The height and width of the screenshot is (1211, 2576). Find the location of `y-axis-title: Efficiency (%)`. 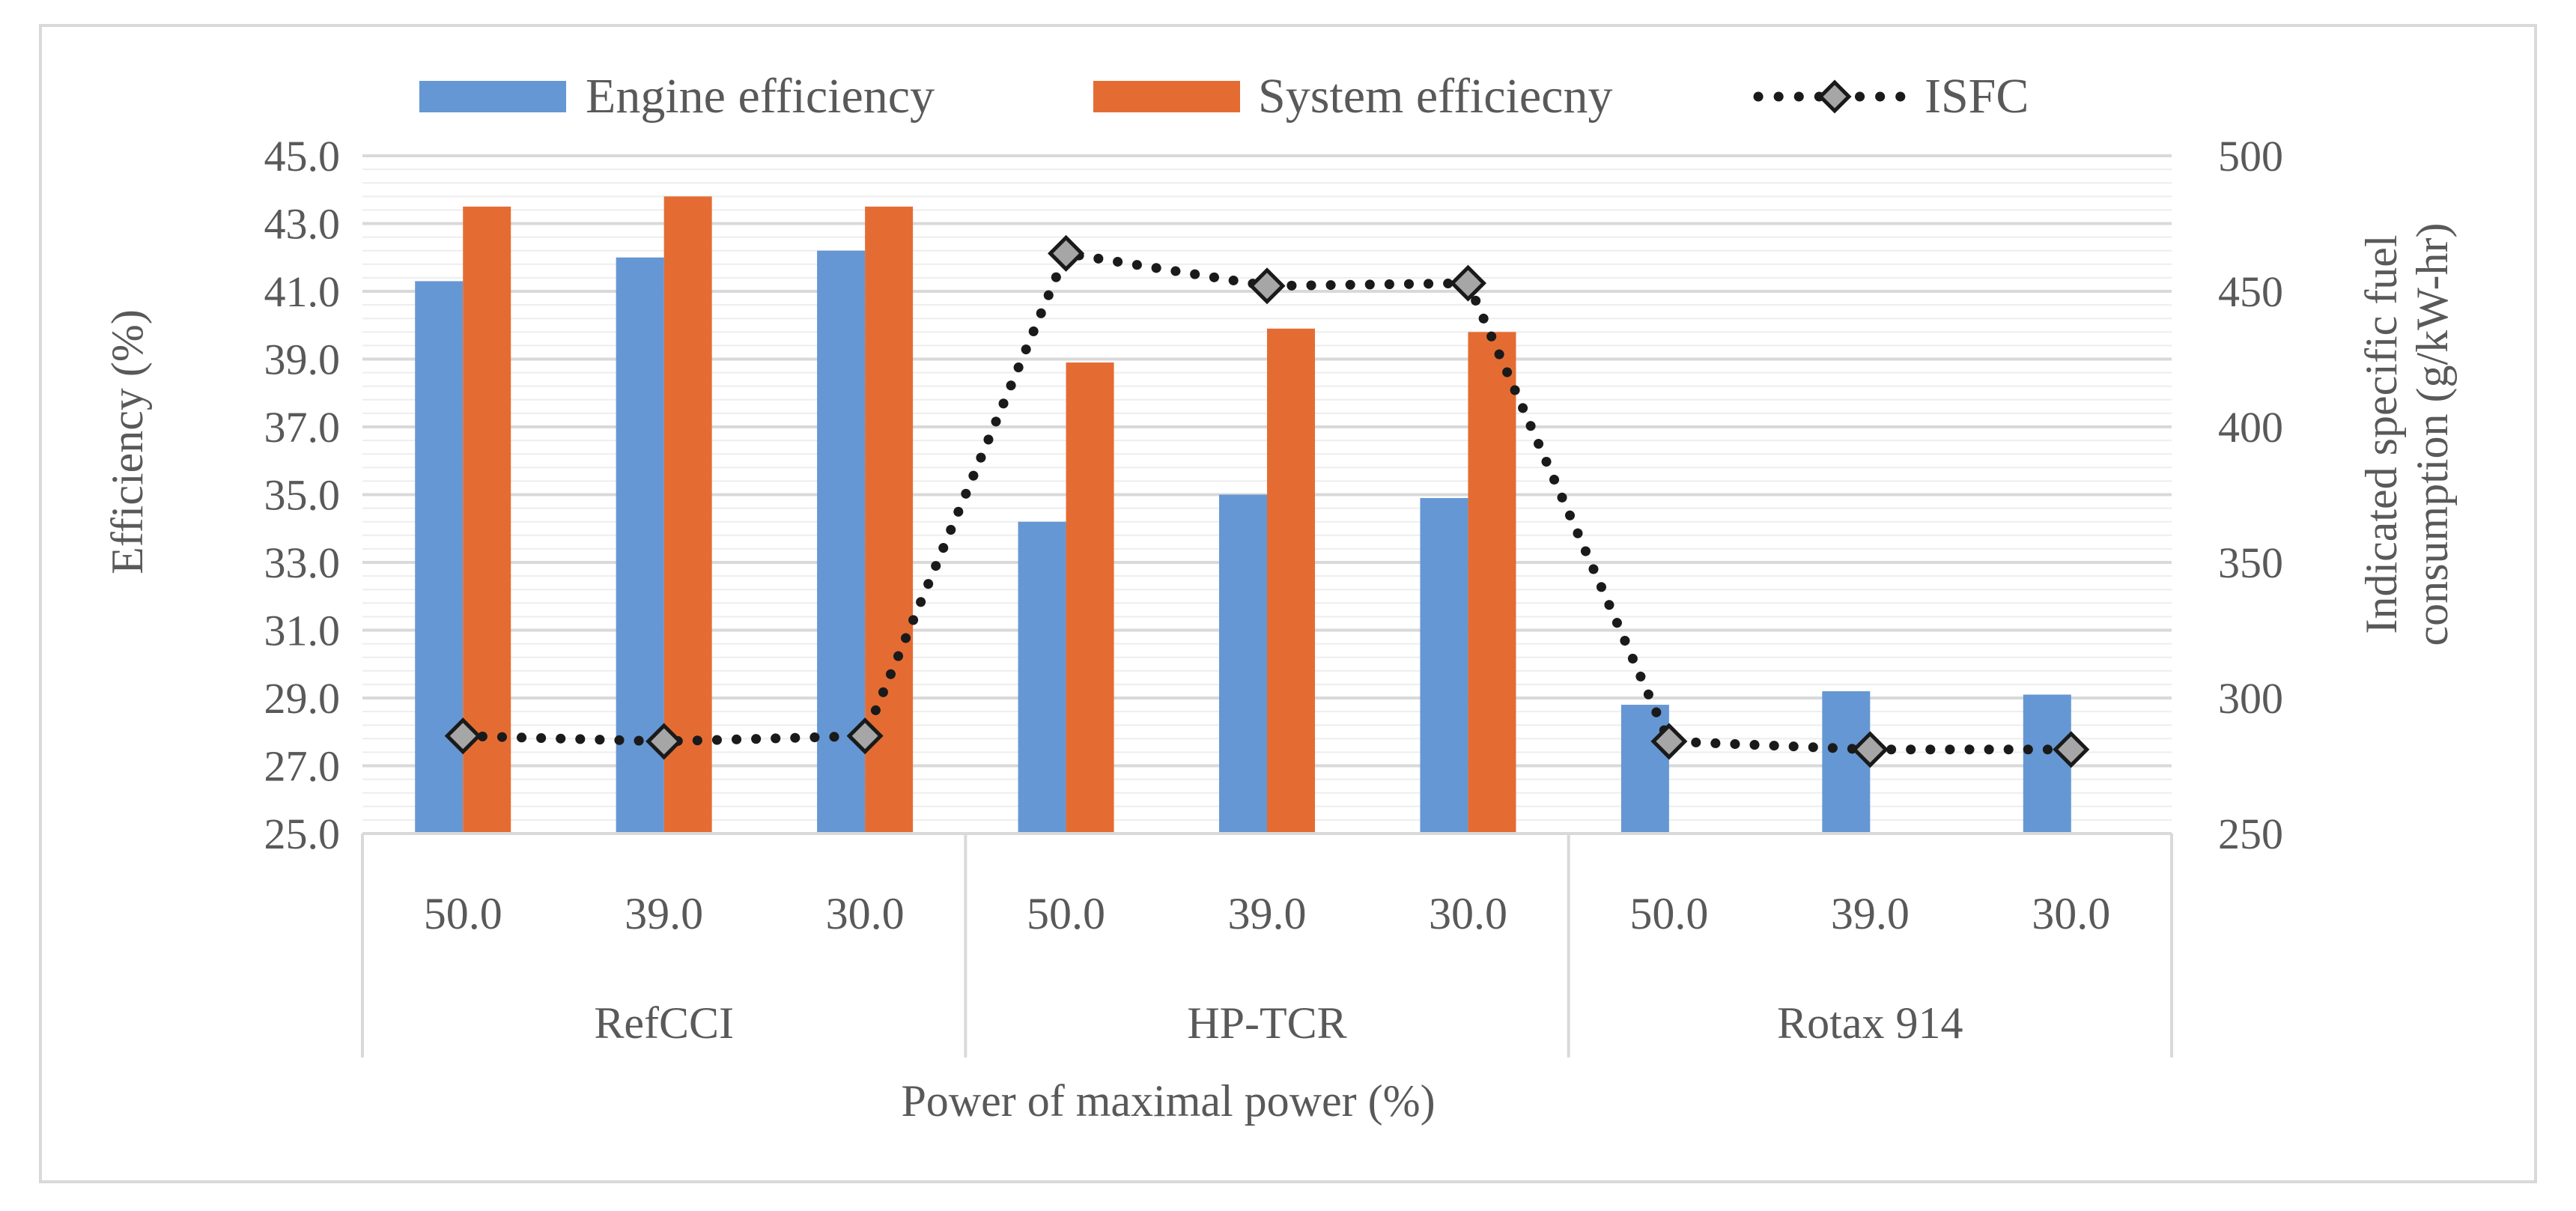

y-axis-title: Efficiency (%) is located at coordinates (127, 441).